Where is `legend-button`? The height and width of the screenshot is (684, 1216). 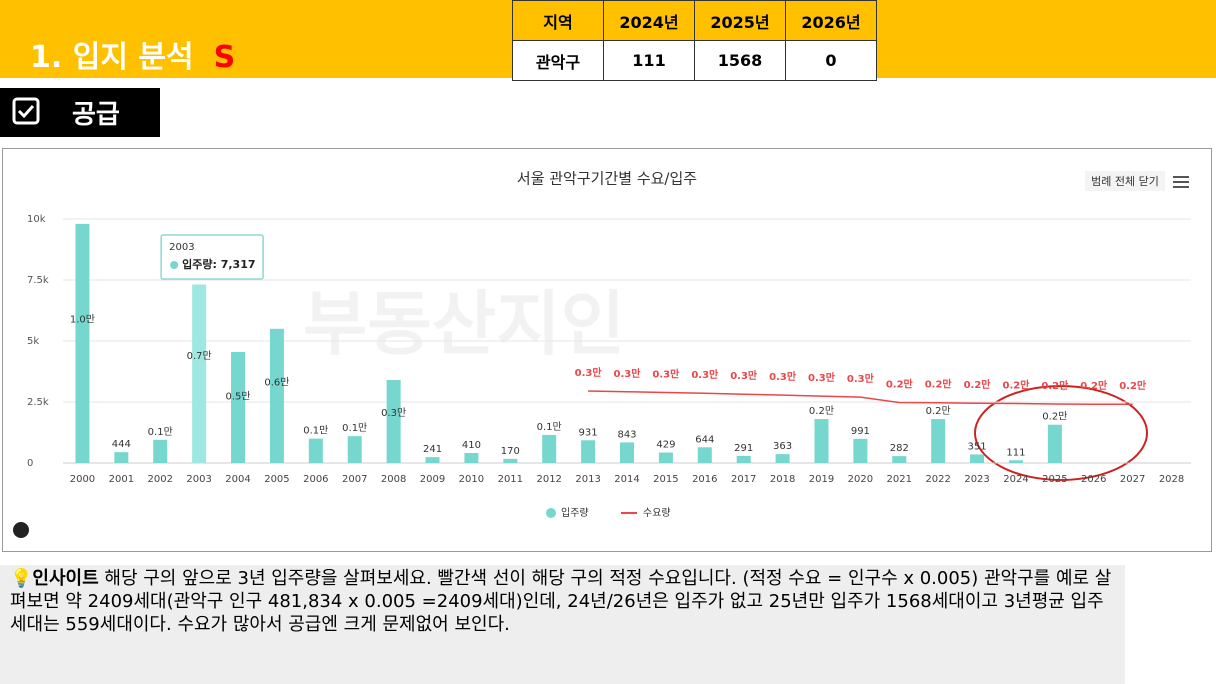 legend-button is located at coordinates (1125, 181).